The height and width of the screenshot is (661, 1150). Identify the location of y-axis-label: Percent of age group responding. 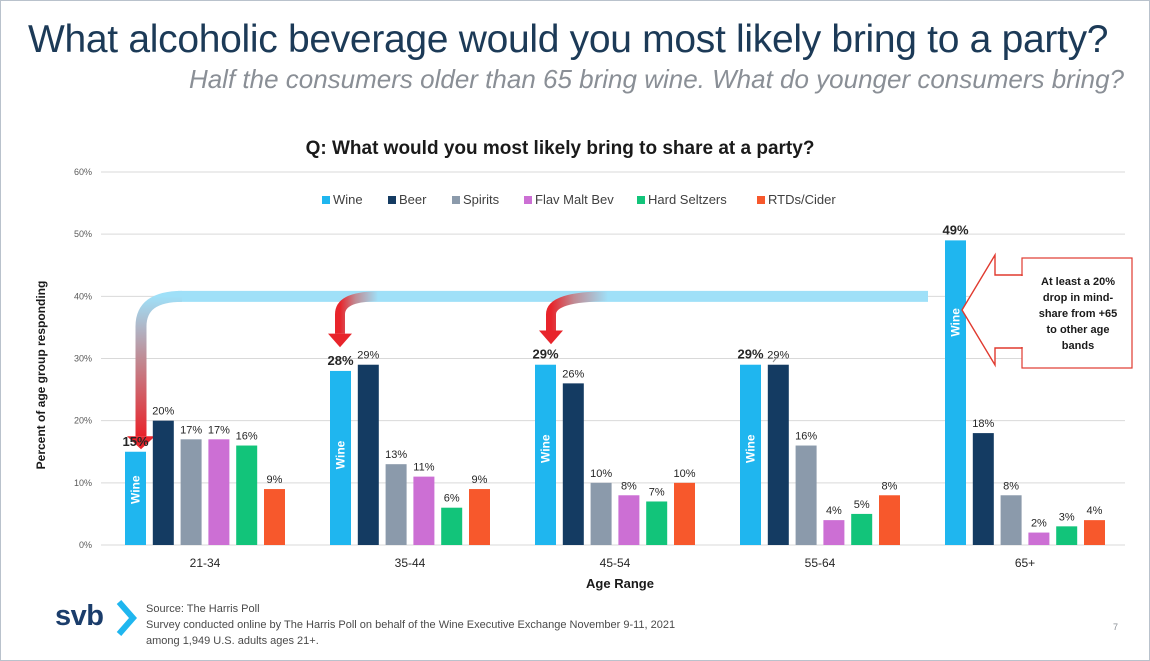
(41, 375).